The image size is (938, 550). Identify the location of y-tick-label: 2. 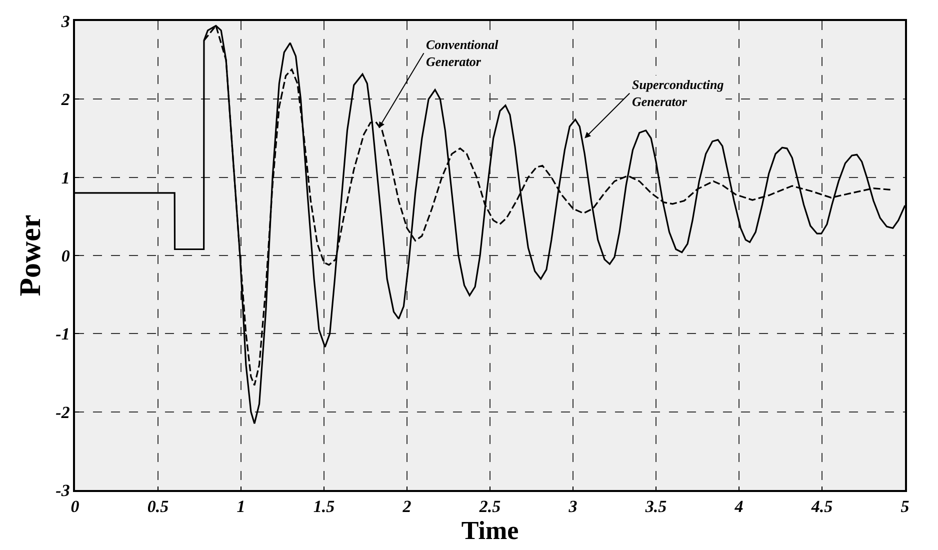
(65, 100).